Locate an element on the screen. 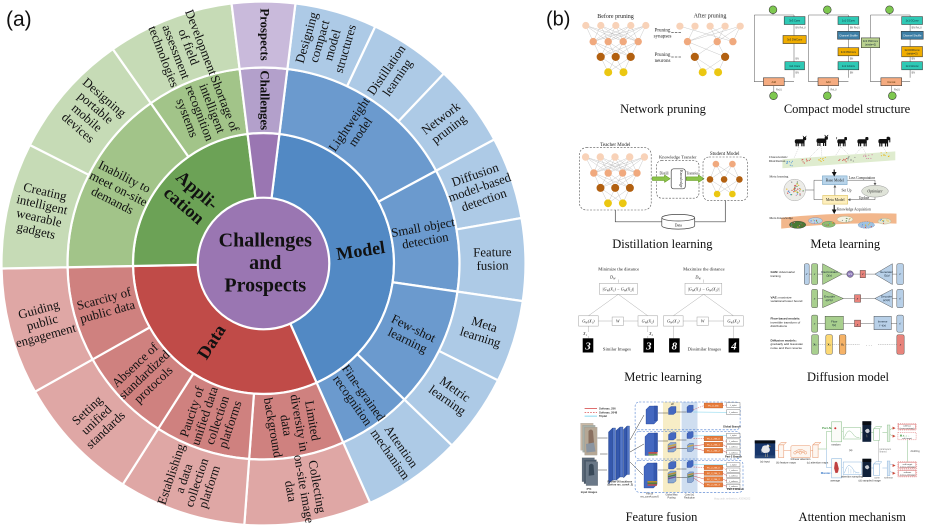 The width and height of the screenshot is (925, 531). svg-text: (a) input is located at coordinates (765, 461).